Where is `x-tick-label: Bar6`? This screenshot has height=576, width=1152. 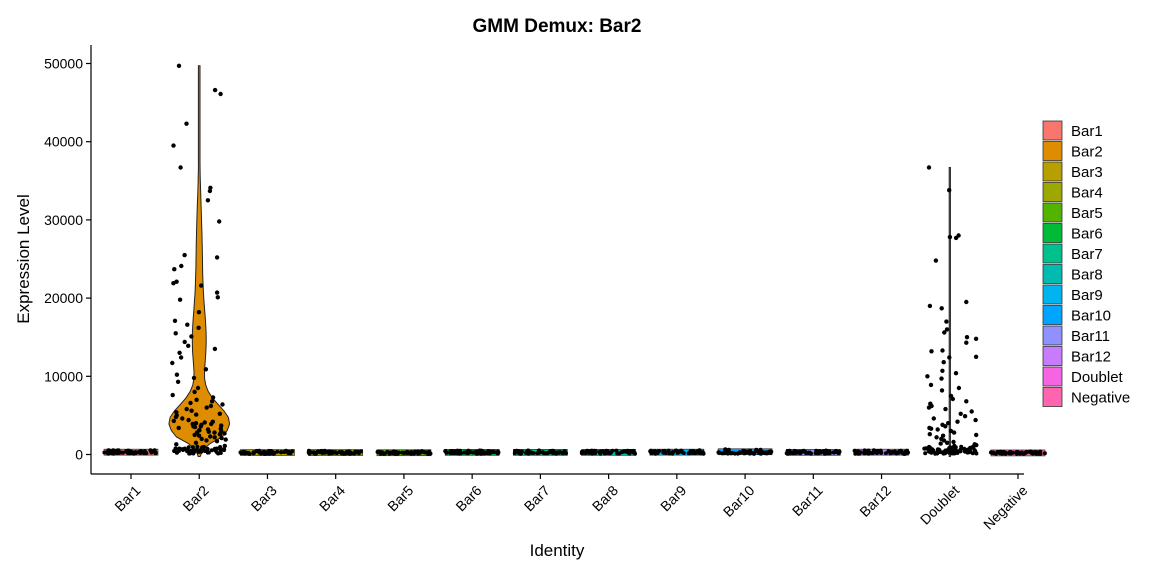 x-tick-label: Bar6 is located at coordinates (468, 498).